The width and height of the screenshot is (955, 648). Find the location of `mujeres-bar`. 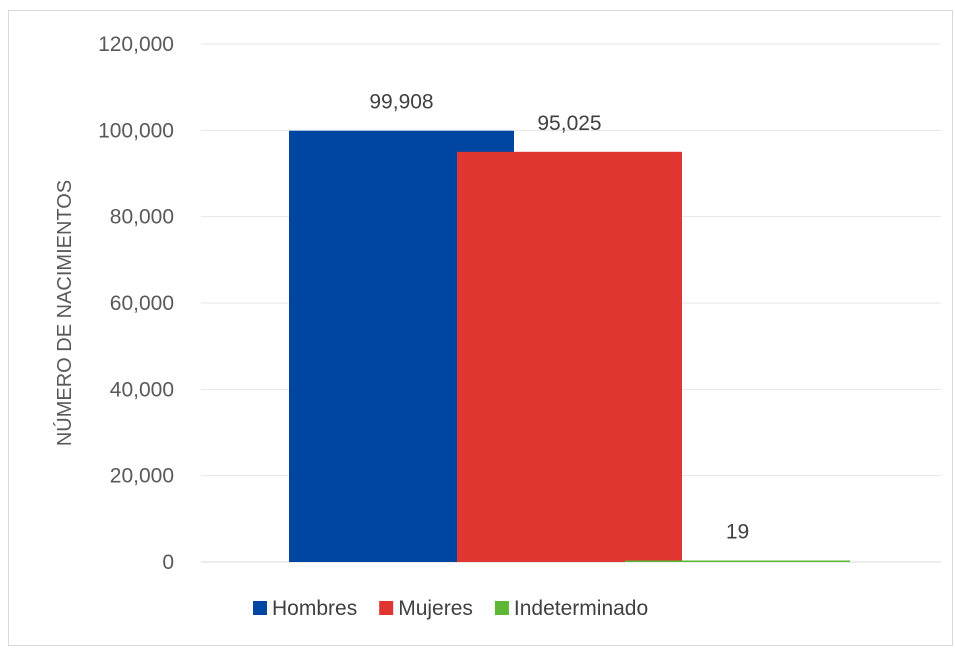

mujeres-bar is located at coordinates (569, 356).